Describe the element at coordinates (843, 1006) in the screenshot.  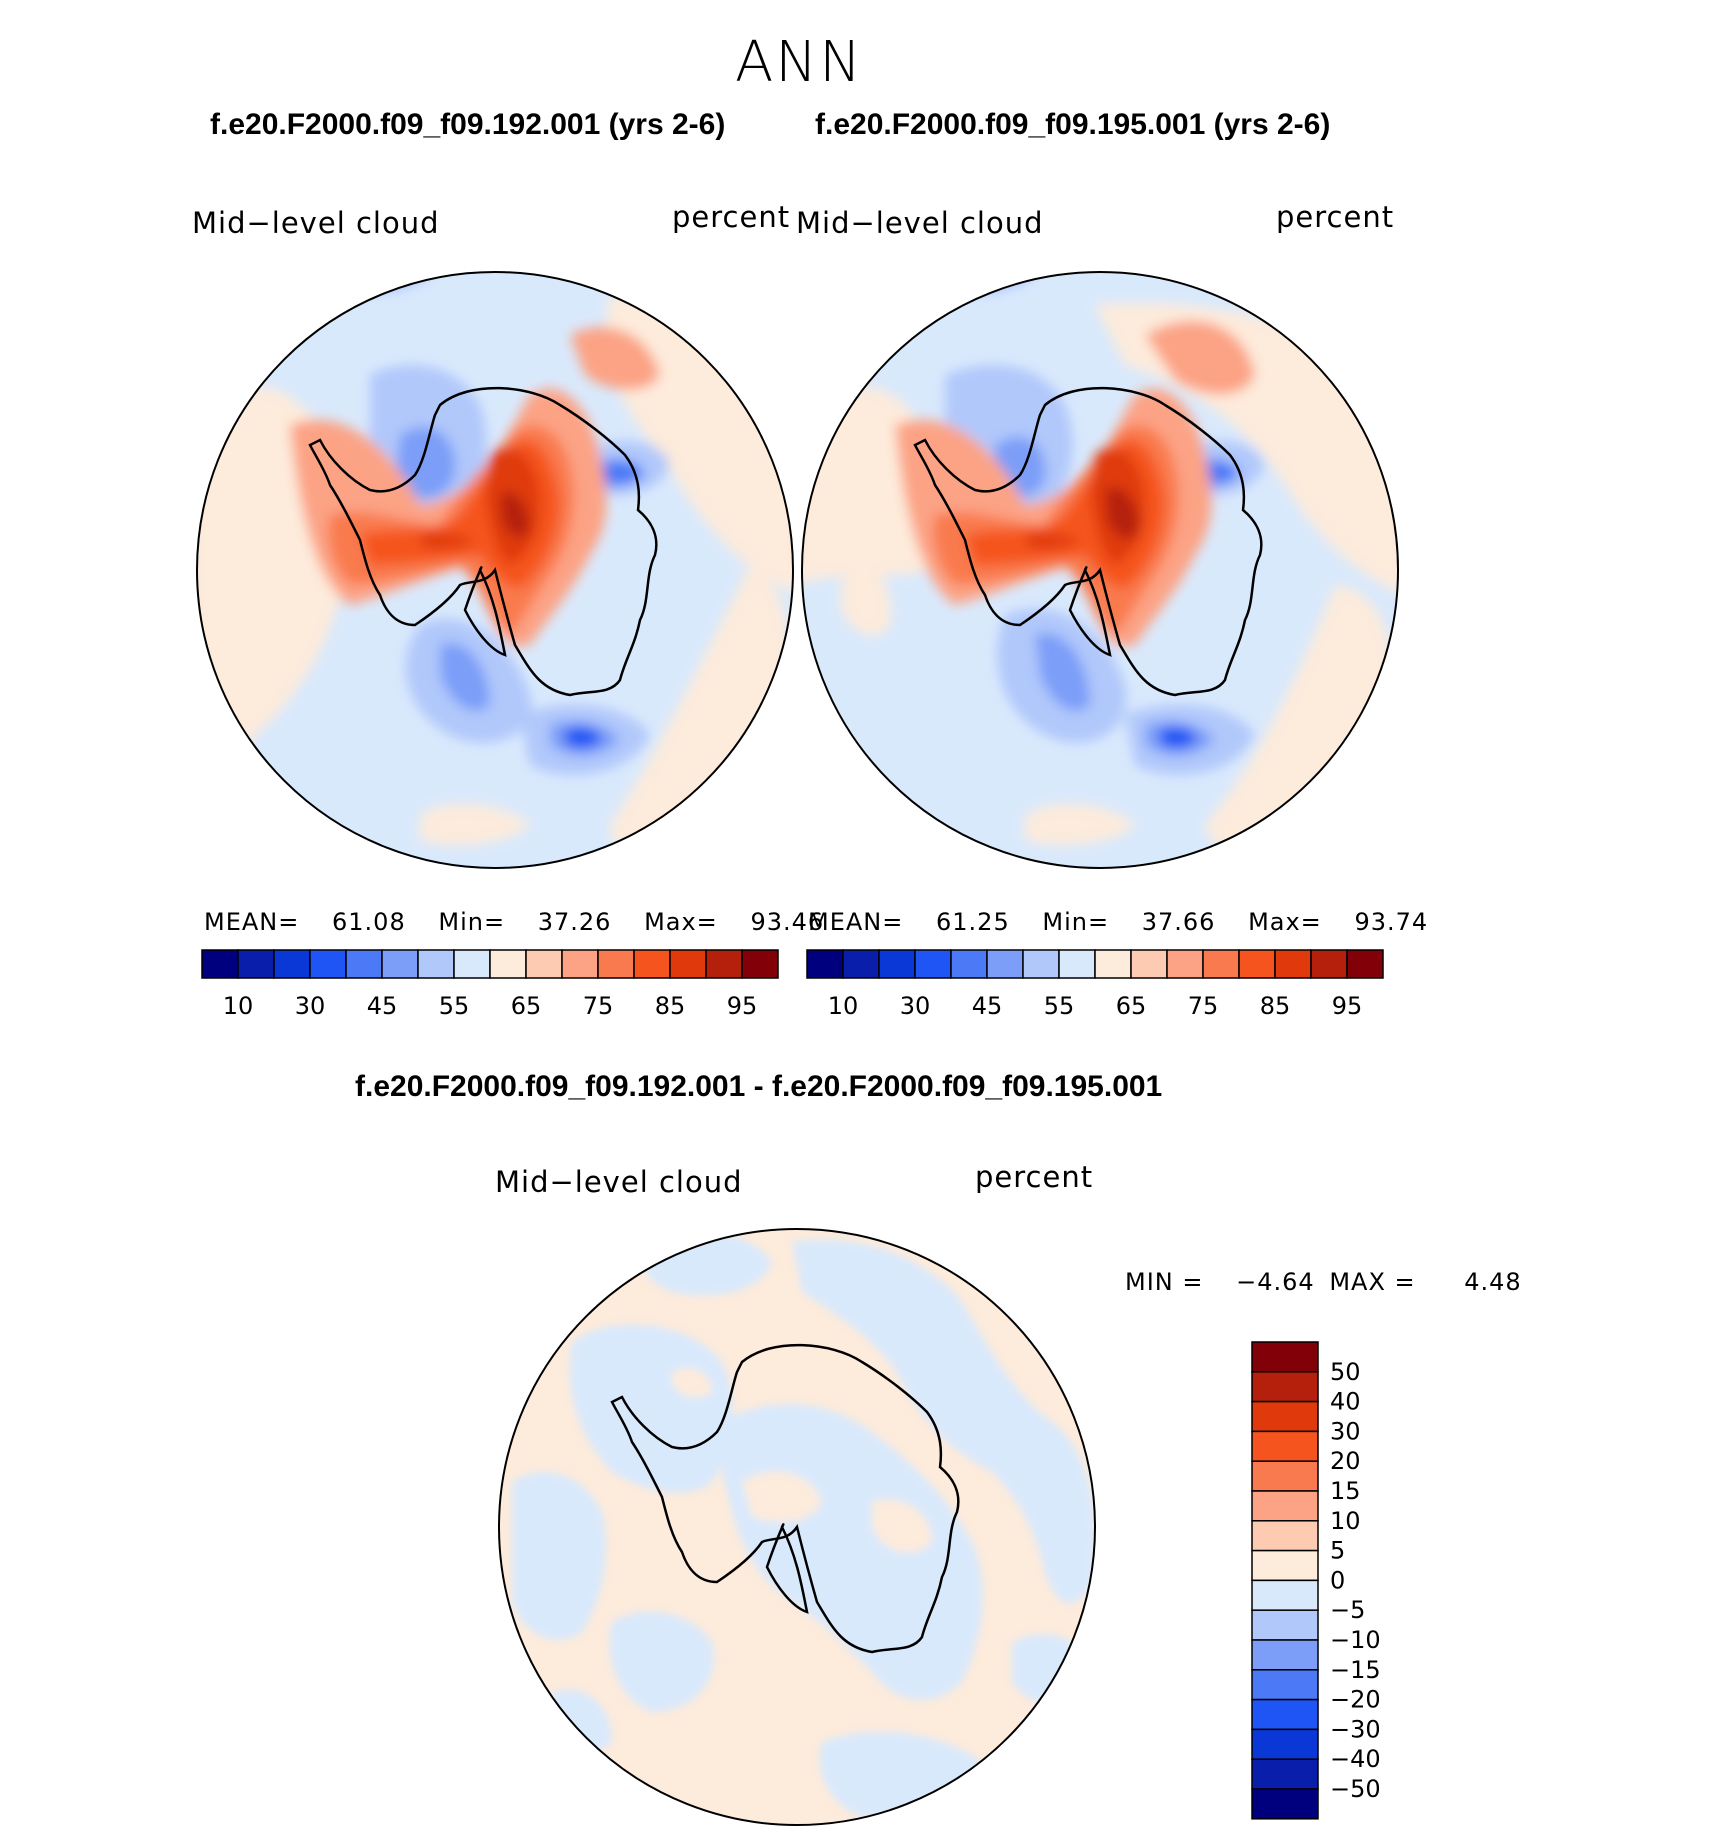
I see `colorbar-tick-label: 10` at that location.